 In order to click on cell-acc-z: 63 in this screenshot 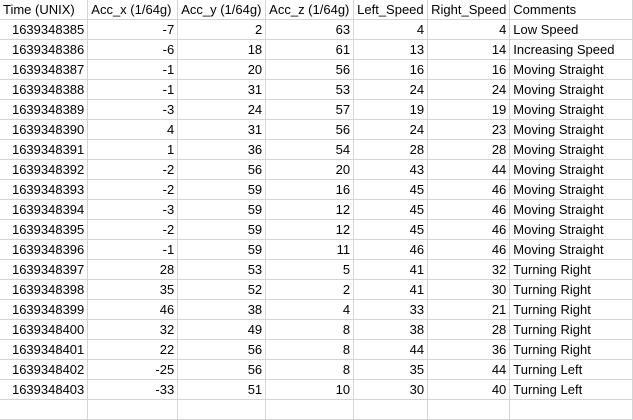, I will do `click(310, 29)`.